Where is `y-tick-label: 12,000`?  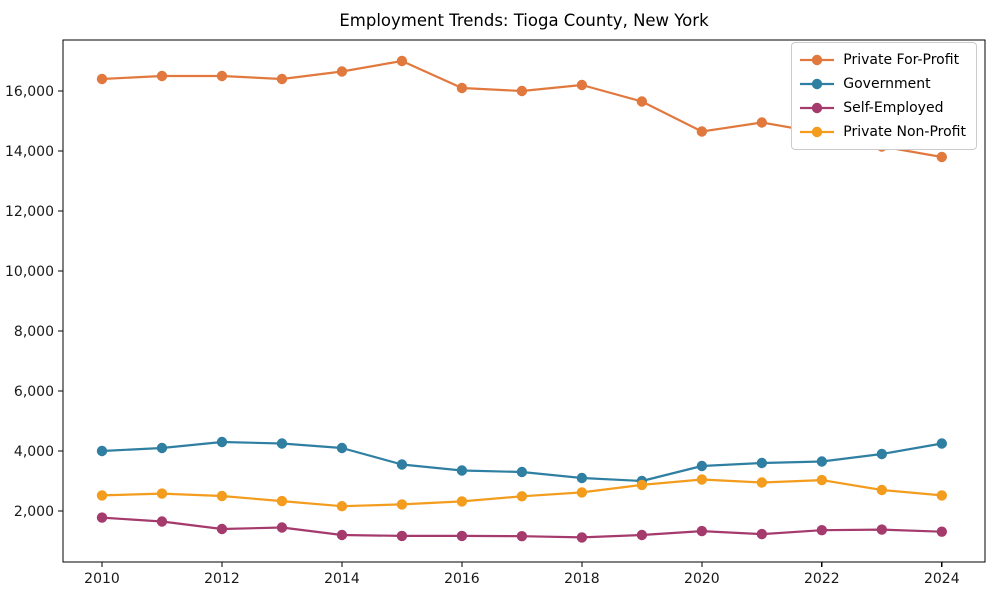 y-tick-label: 12,000 is located at coordinates (29, 212).